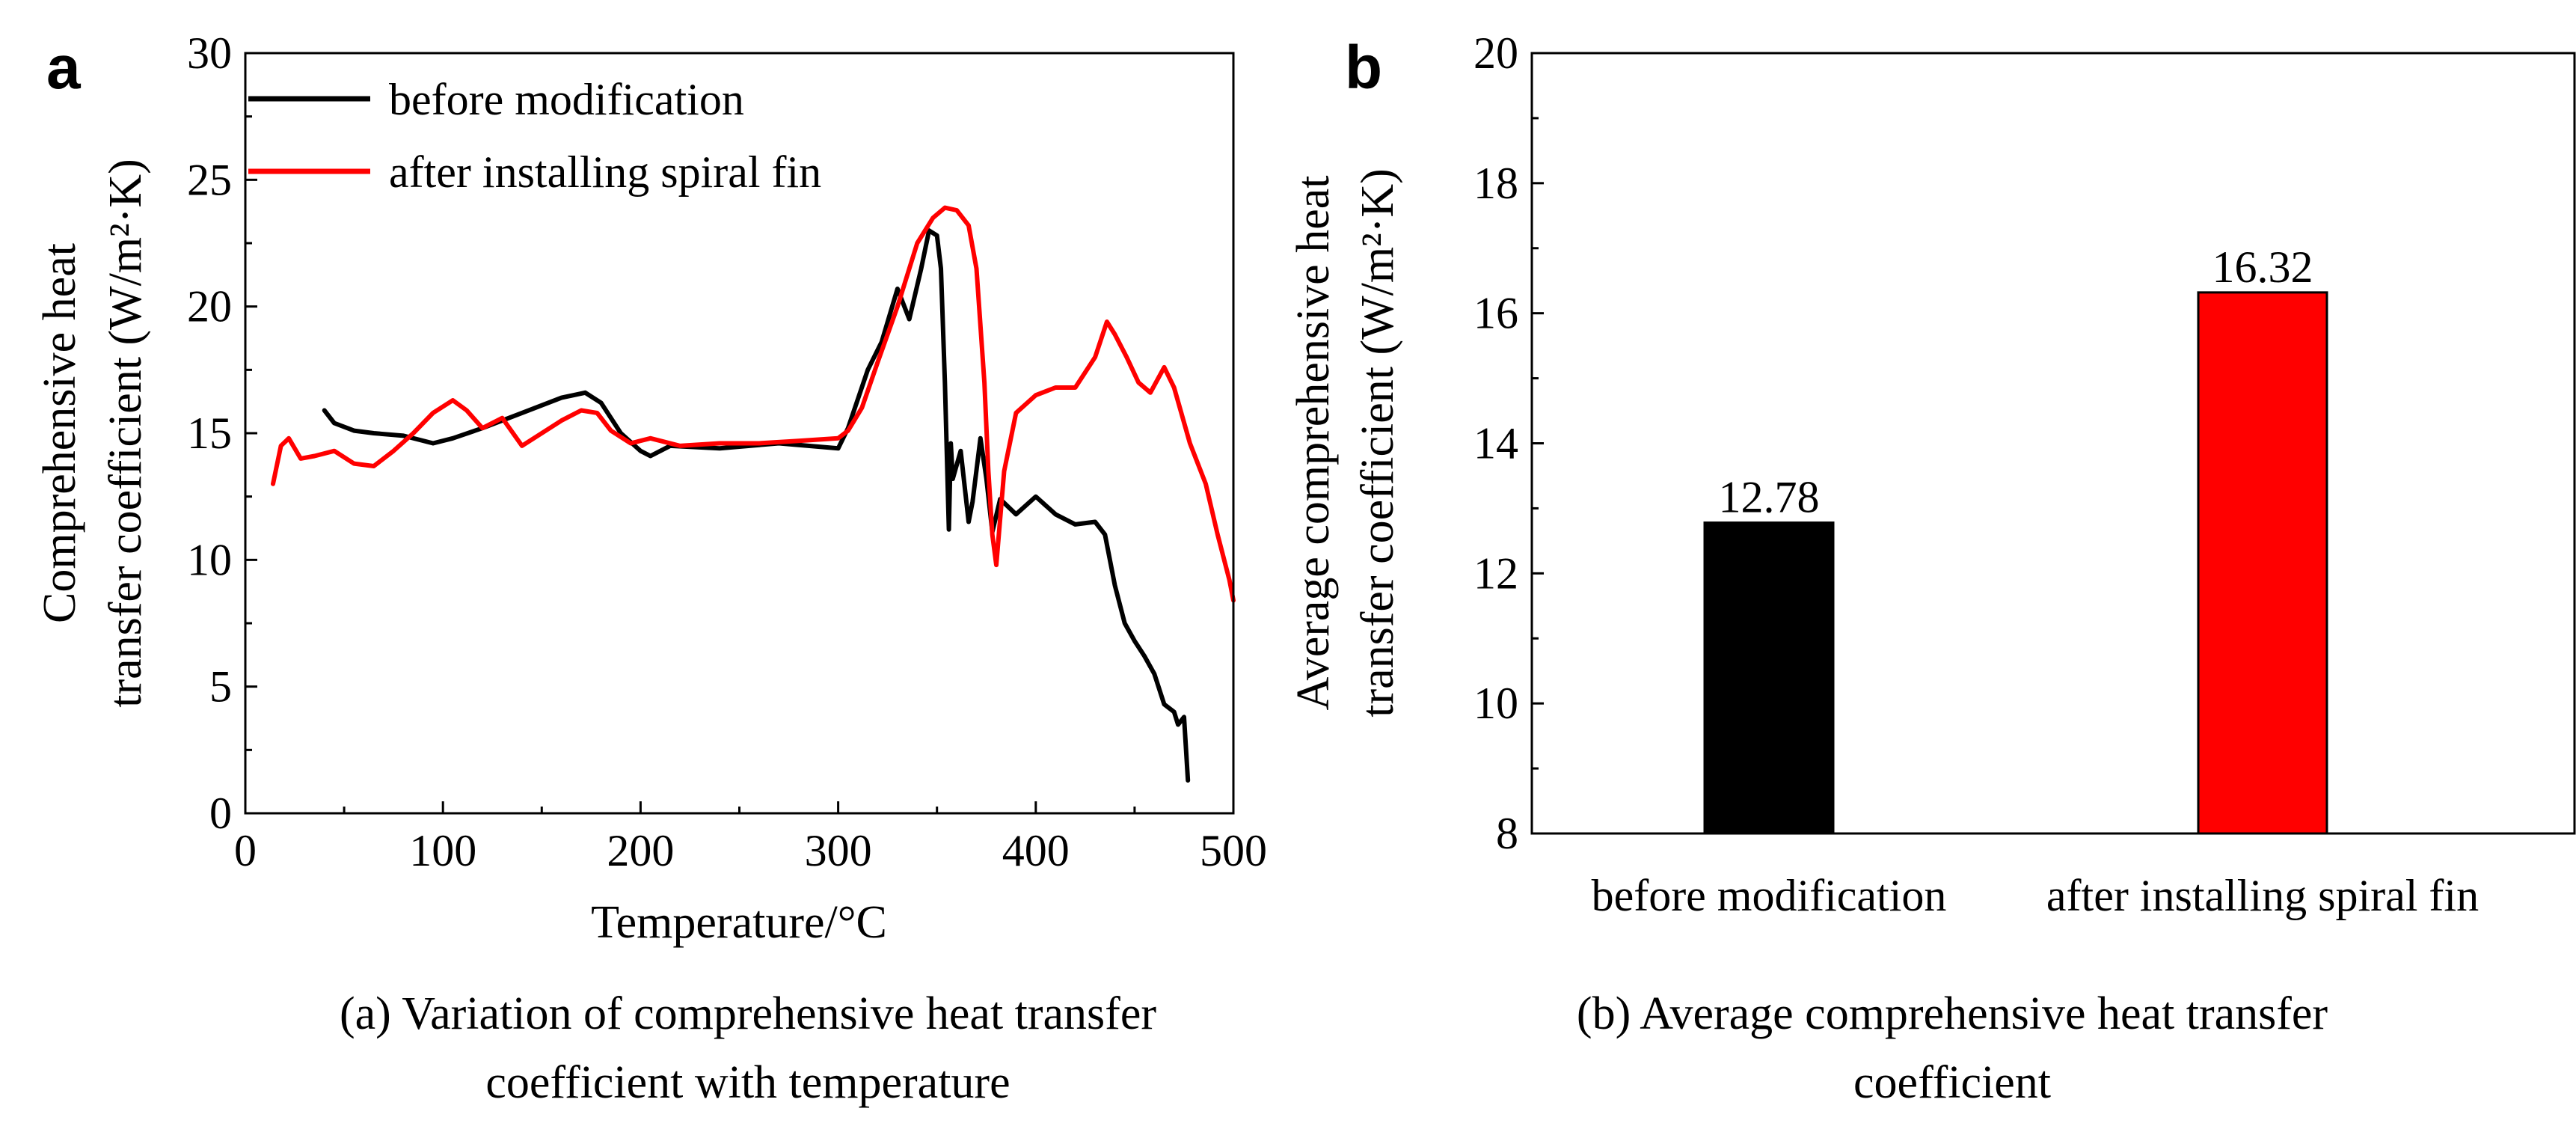  What do you see at coordinates (1952, 1013) in the screenshot?
I see `panel-b-caption-line1: (b) Average comprehensive heat transfer` at bounding box center [1952, 1013].